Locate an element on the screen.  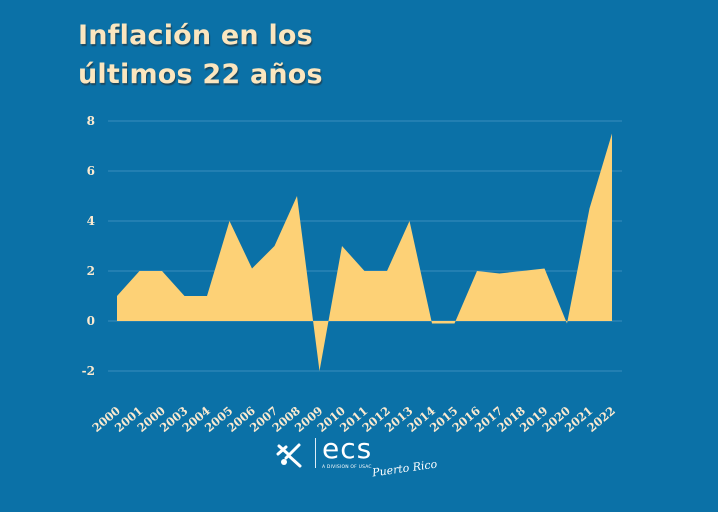
y-tick-label: 4 is located at coordinates (91, 221).